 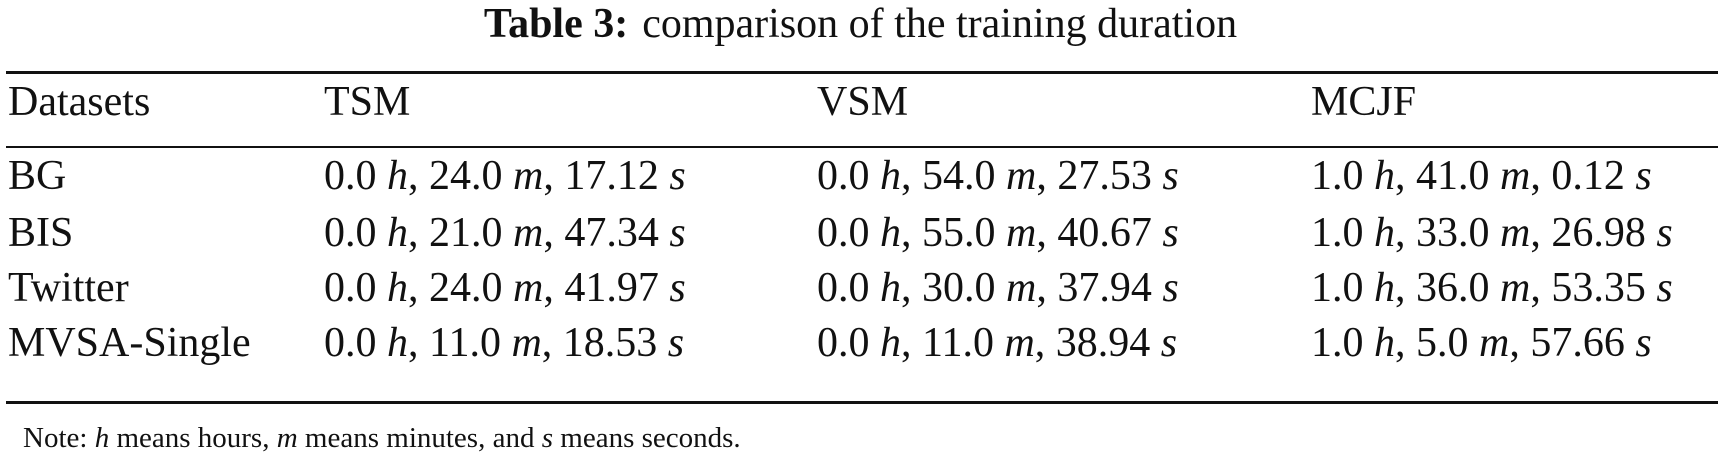 I want to click on duration-cell-tsm: 0.0 h, 11.0 m, 18.53 s, so click(x=504, y=343).